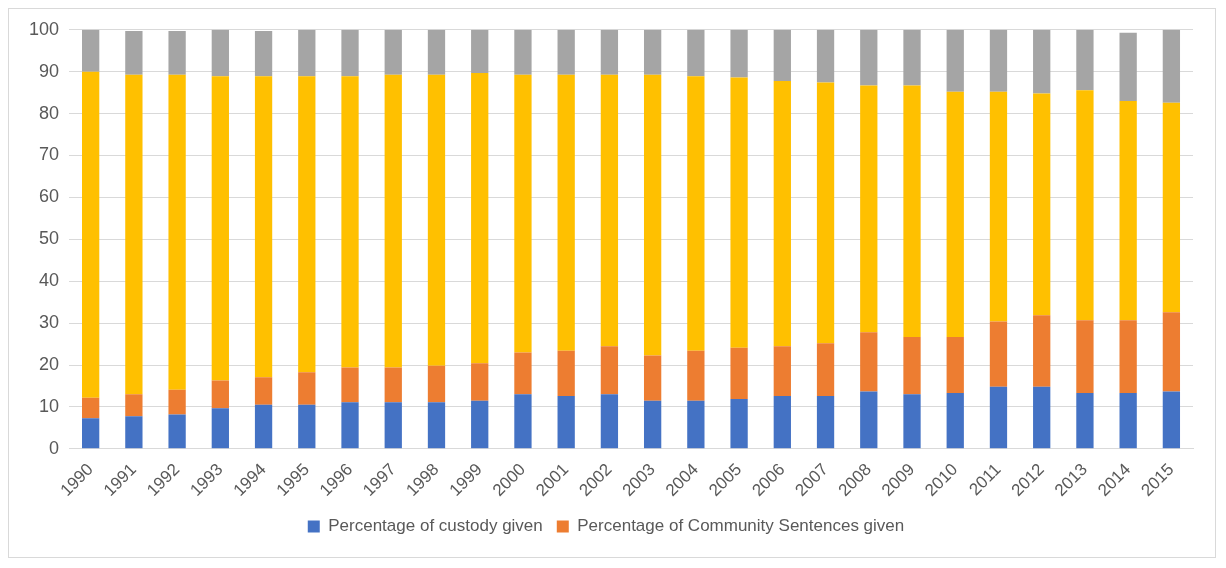 The width and height of the screenshot is (1226, 568). I want to click on y-tick-label: 0, so click(54, 447).